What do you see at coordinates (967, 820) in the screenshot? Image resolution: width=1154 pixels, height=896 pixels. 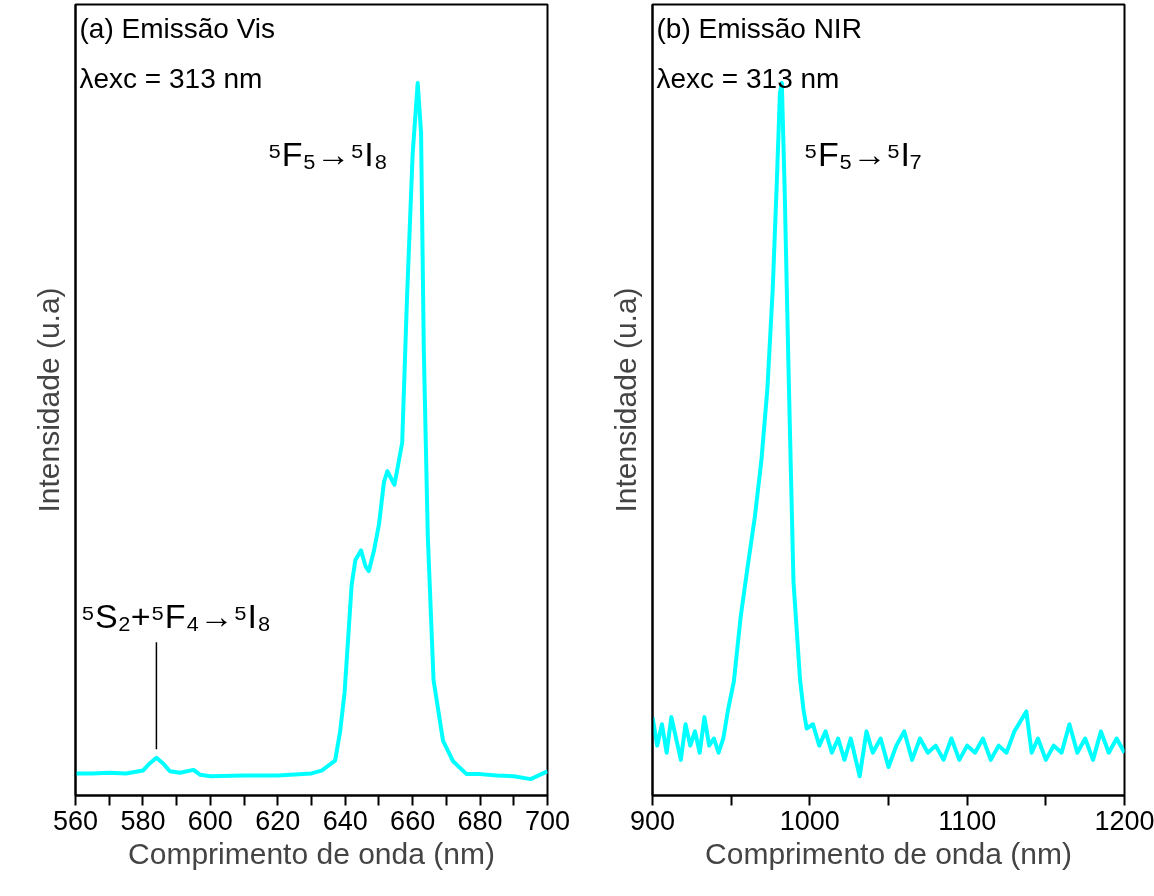 I see `x-tick-label: 1100` at bounding box center [967, 820].